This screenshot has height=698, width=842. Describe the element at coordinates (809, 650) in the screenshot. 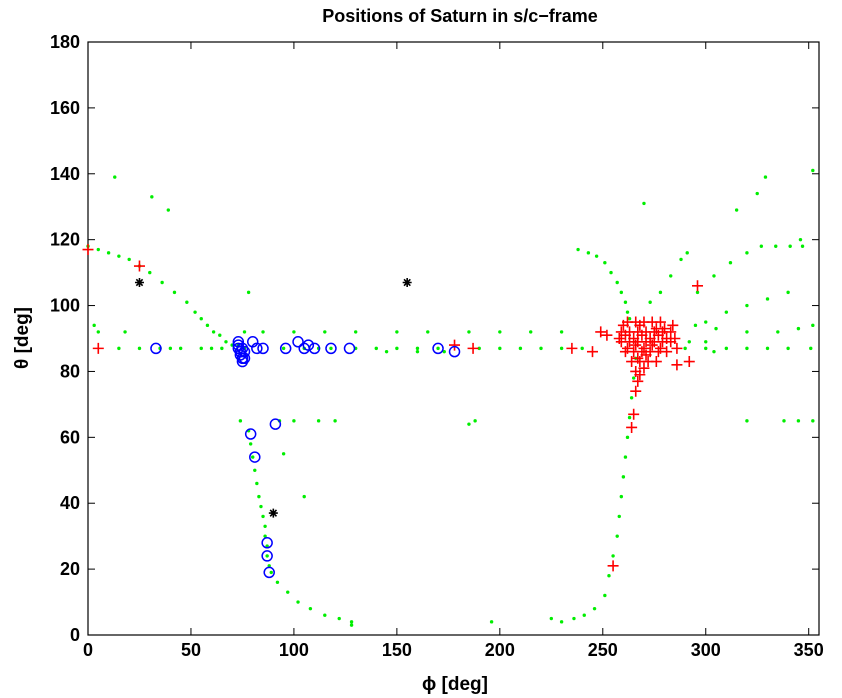

I see `x-tick-label: 350` at that location.